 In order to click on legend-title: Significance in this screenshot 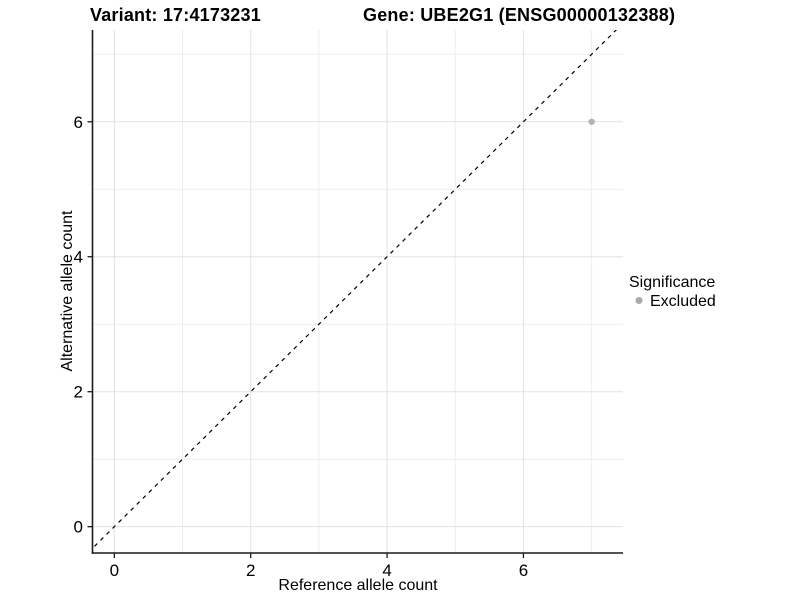, I will do `click(672, 282)`.